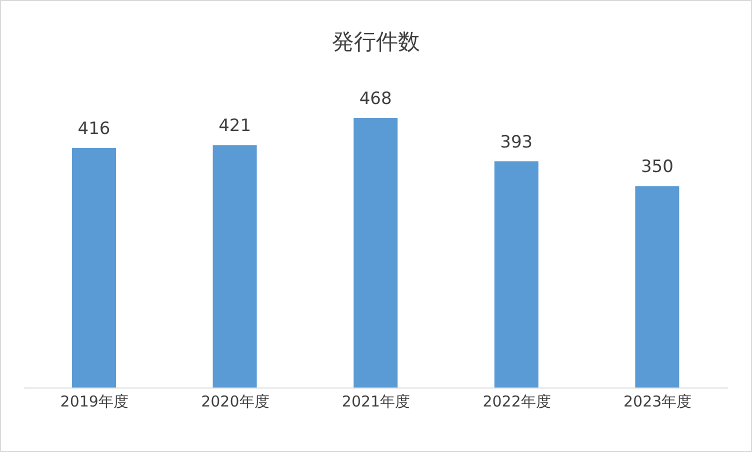 Image resolution: width=752 pixels, height=452 pixels. I want to click on data-label: 393, so click(516, 142).